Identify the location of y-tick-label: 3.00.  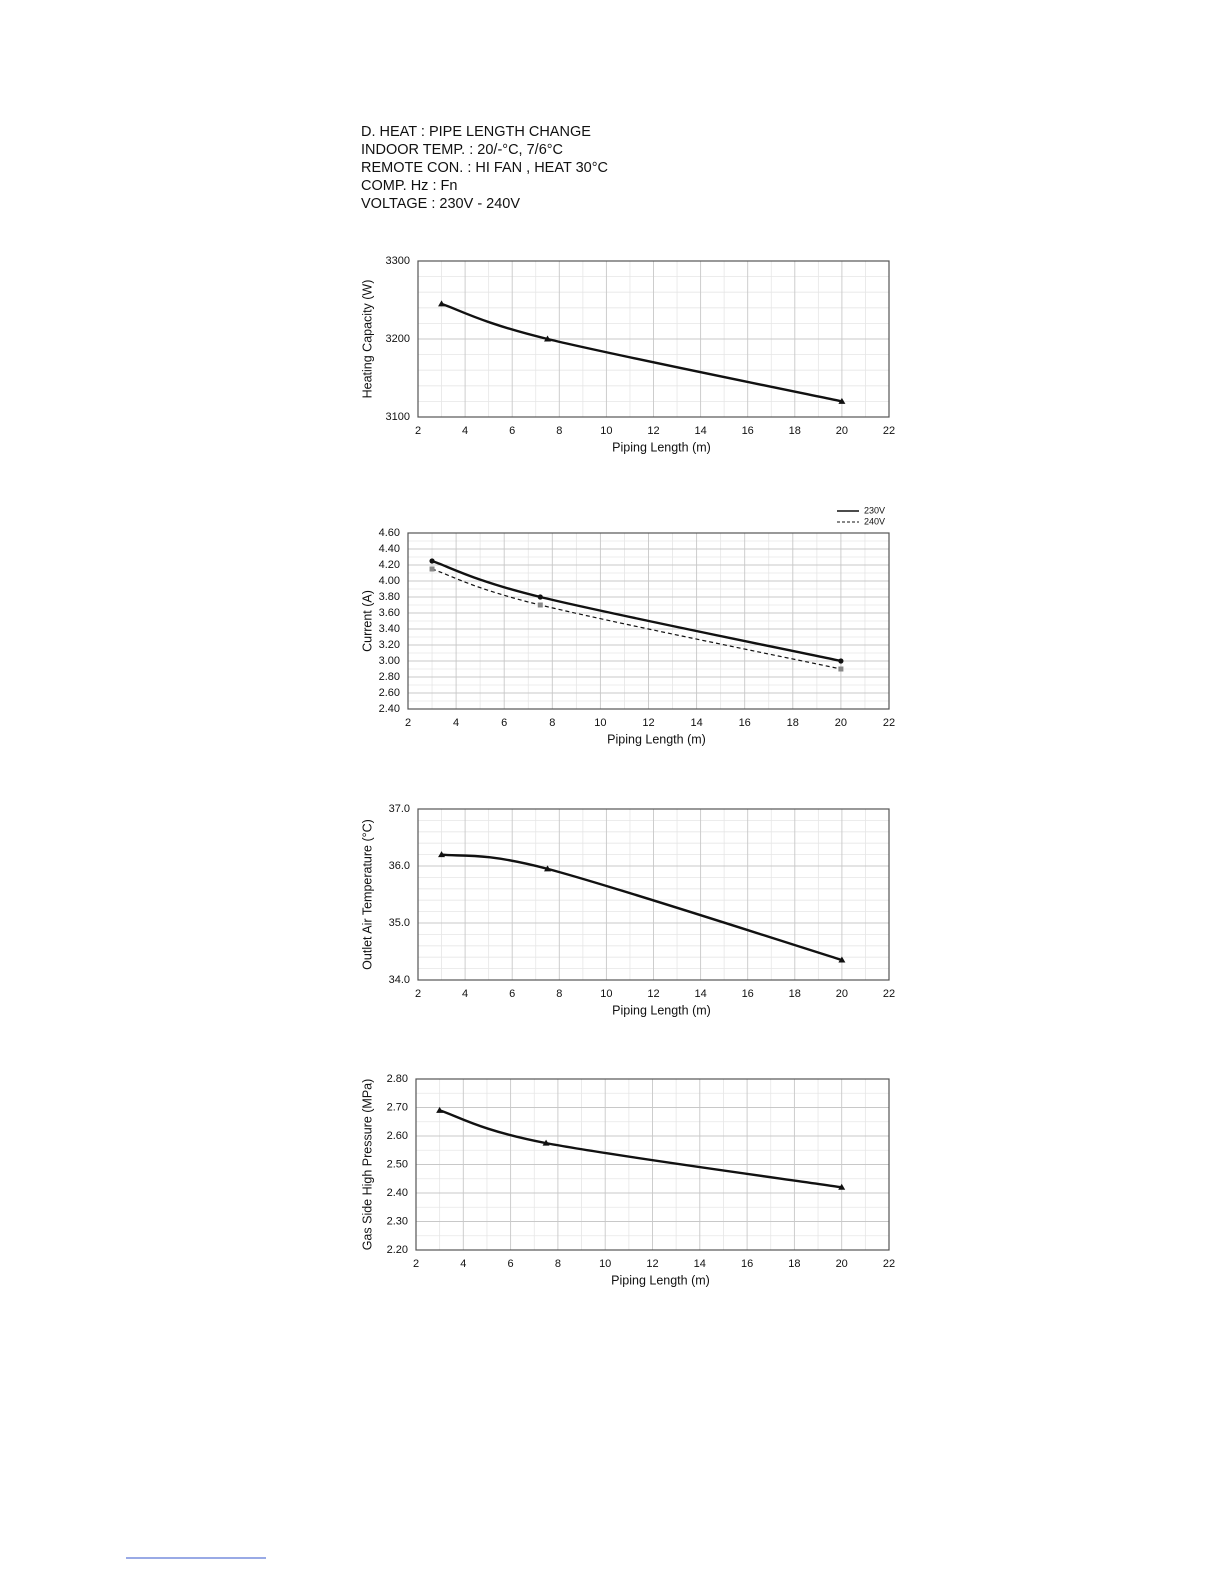
(389, 661).